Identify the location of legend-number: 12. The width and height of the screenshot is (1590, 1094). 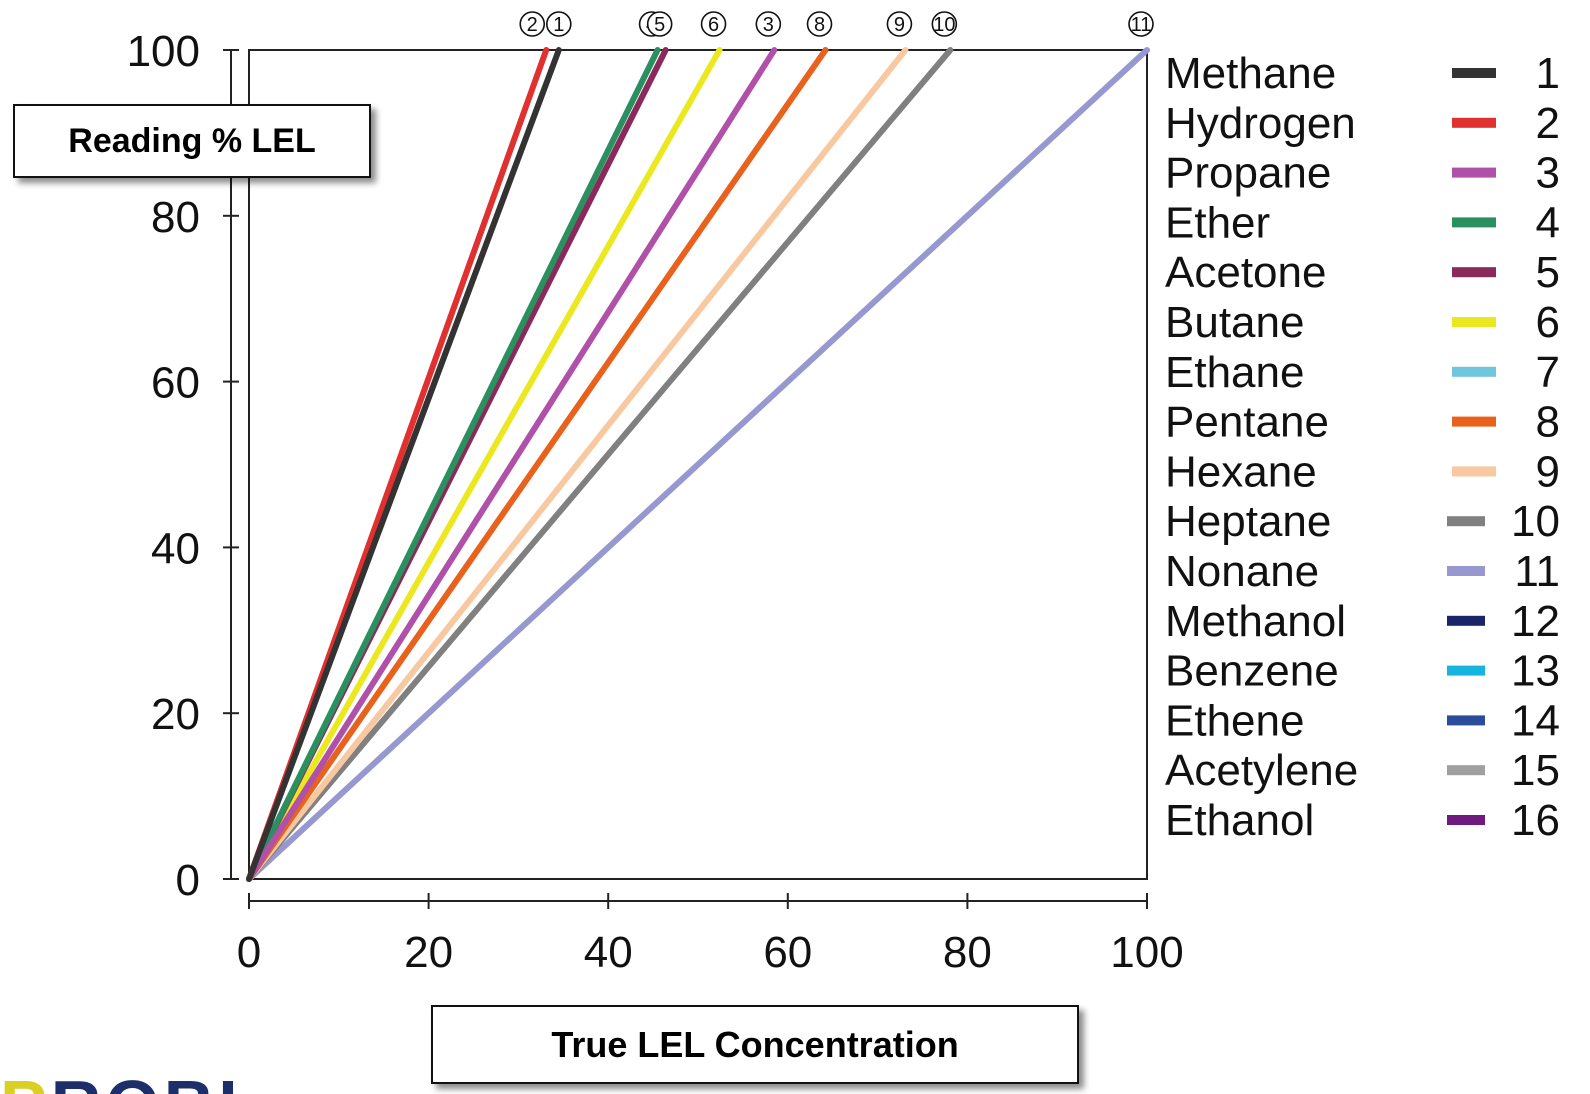
(1535, 621).